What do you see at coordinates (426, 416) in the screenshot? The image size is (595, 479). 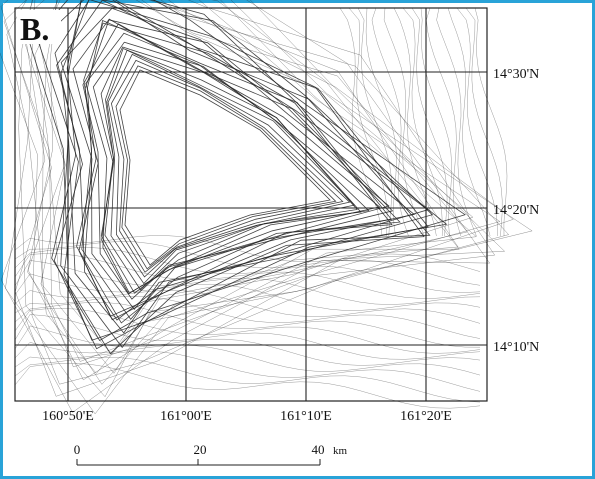 I see `longitude-label: 161°20'E` at bounding box center [426, 416].